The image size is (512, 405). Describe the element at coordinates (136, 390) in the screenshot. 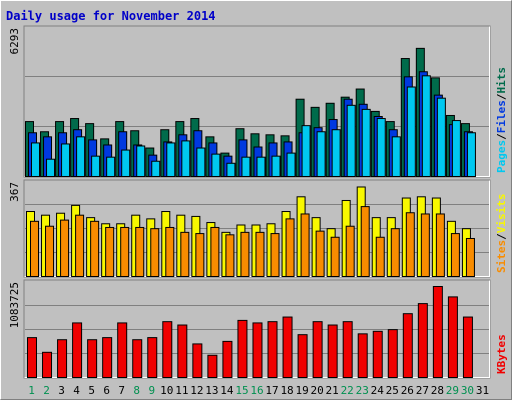

I see `x-tick-label-day-8: 8` at that location.